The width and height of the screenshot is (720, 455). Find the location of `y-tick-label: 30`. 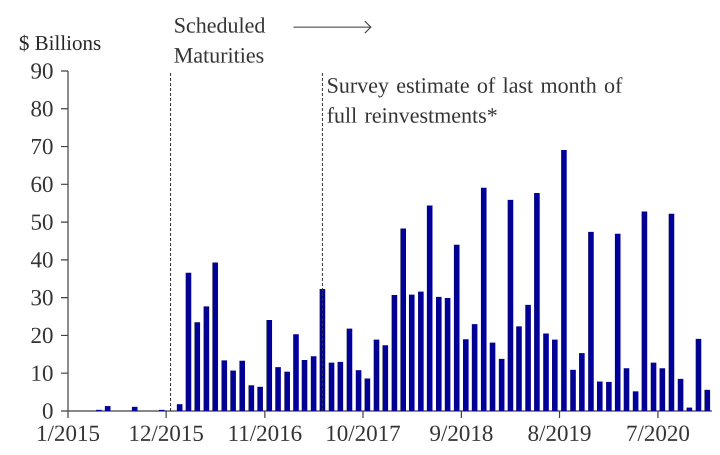

y-tick-label: 30 is located at coordinates (42, 298).